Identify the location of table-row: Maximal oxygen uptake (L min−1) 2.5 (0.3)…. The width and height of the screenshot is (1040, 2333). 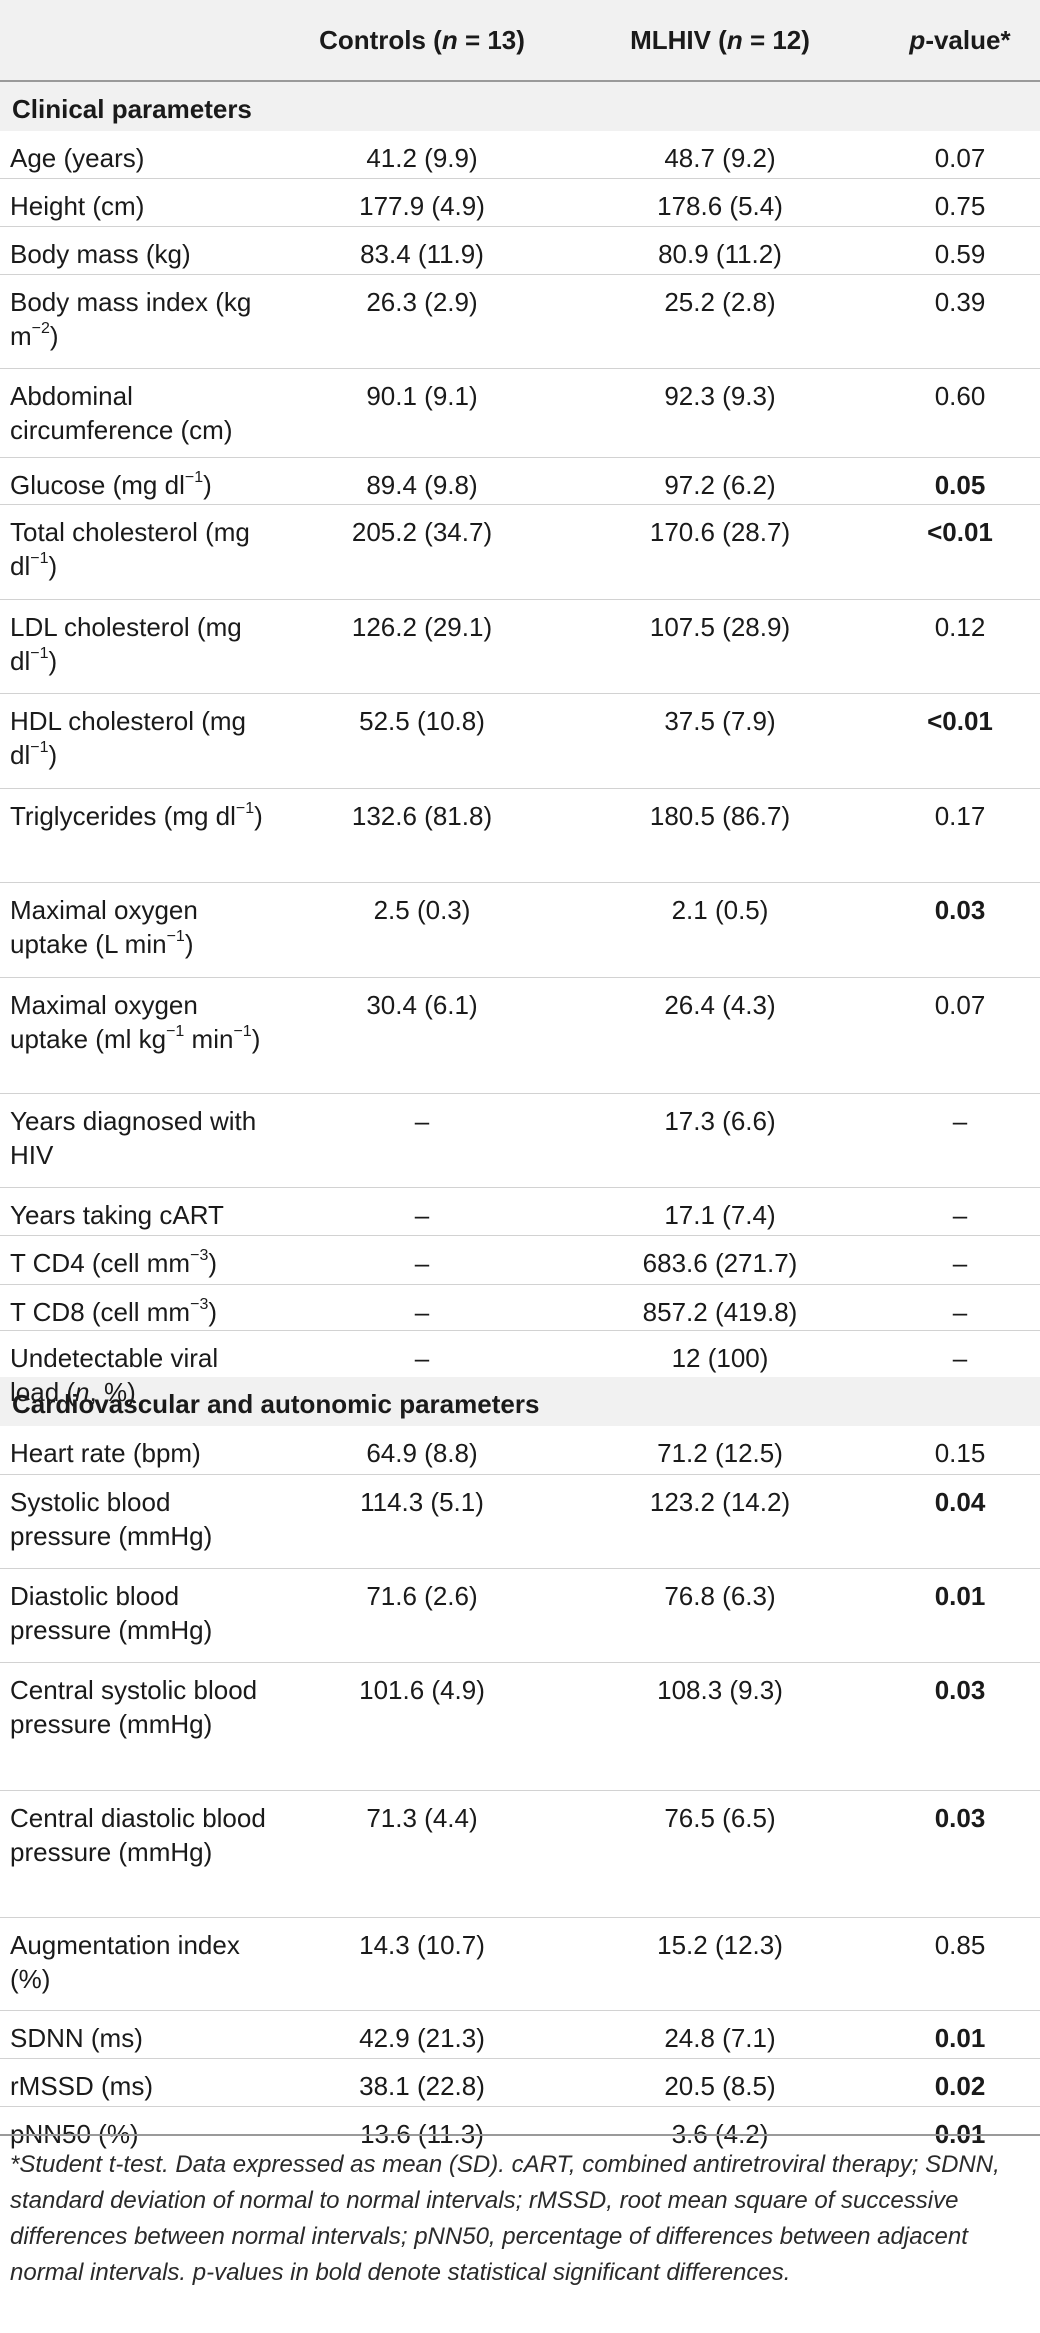
(520, 930).